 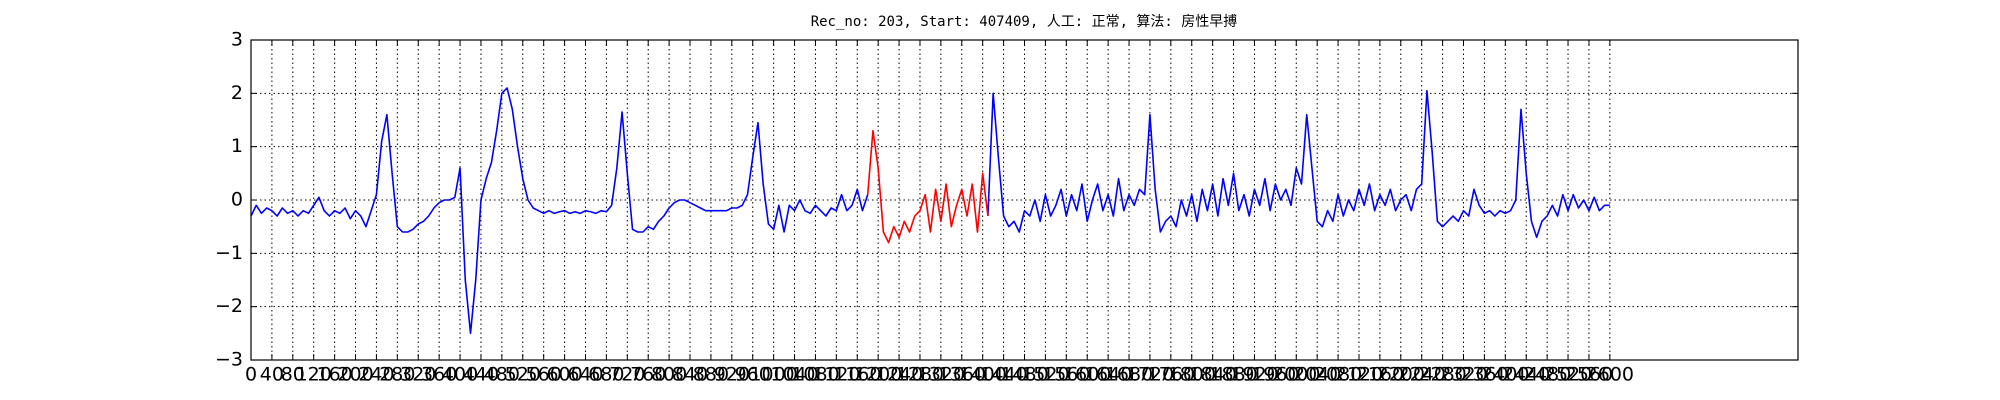 What do you see at coordinates (585, 375) in the screenshot?
I see `x-tick-label: 640` at bounding box center [585, 375].